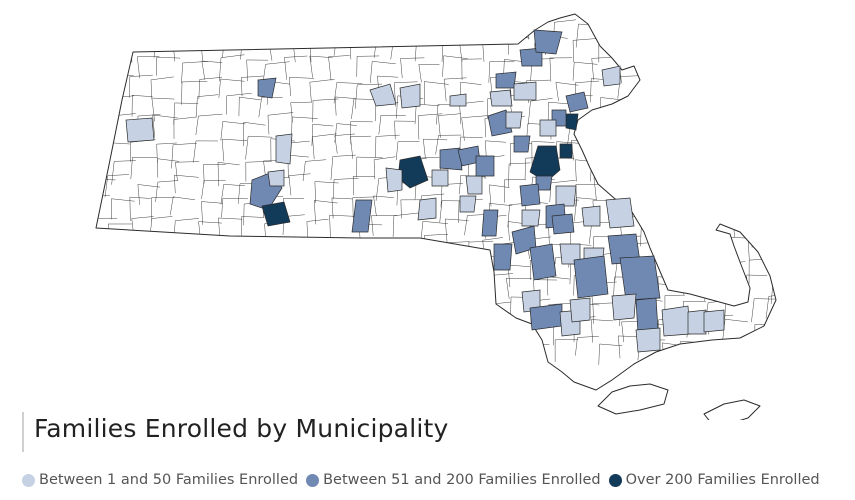 The image size is (855, 500). I want to click on legend-label-low: Between 1 and 50 Families Enrolled, so click(169, 480).